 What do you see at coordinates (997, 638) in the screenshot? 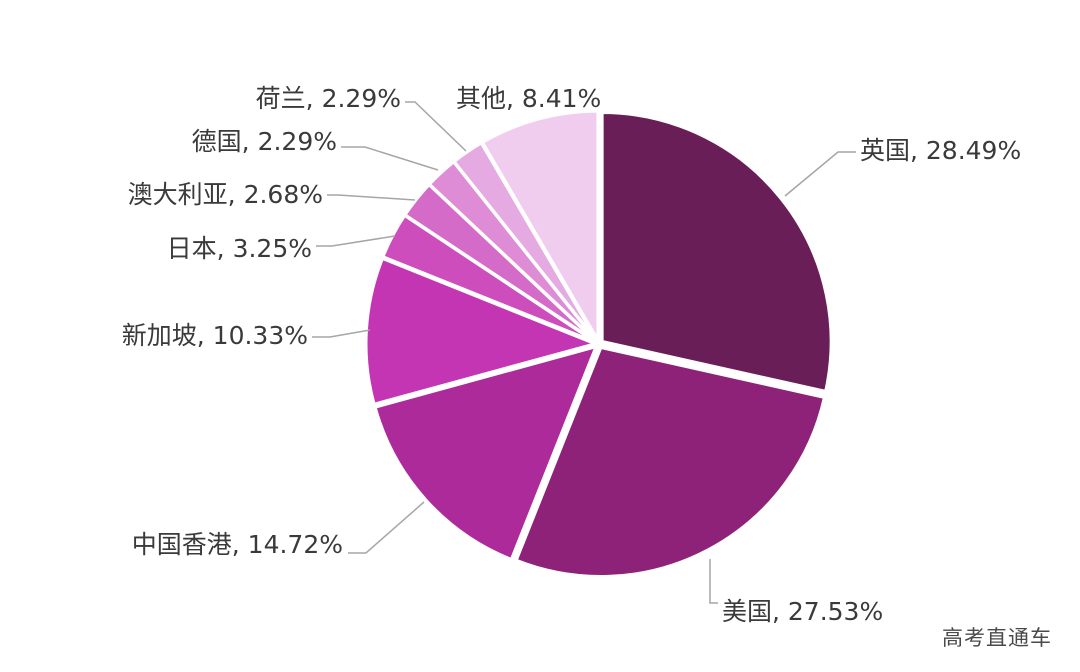
I see `watermark-text: 高考直通车` at bounding box center [997, 638].